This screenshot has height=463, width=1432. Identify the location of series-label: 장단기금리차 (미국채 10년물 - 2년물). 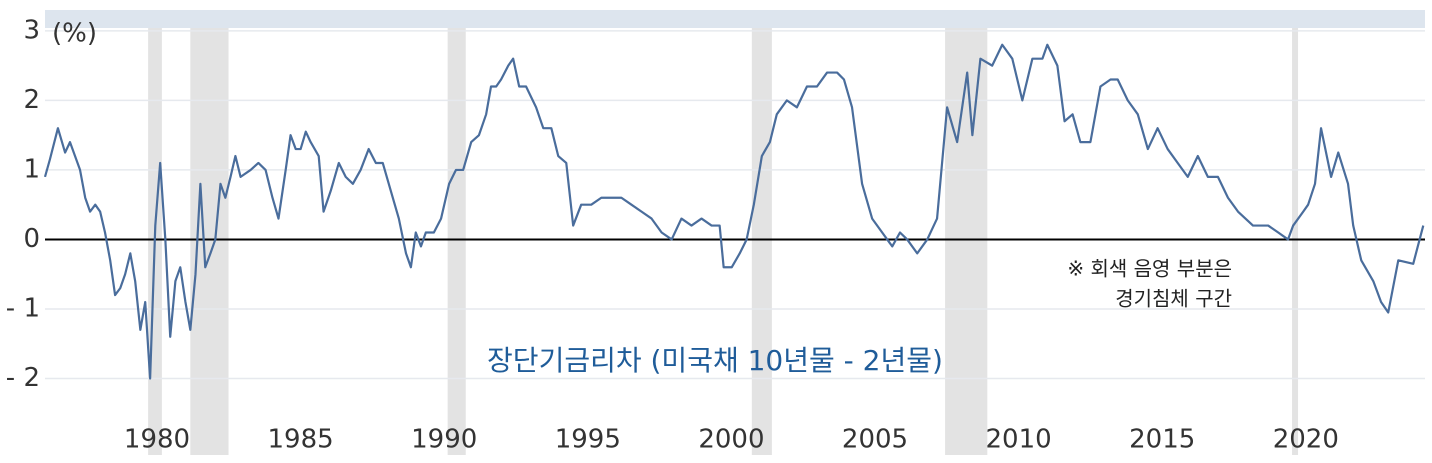
(715, 360).